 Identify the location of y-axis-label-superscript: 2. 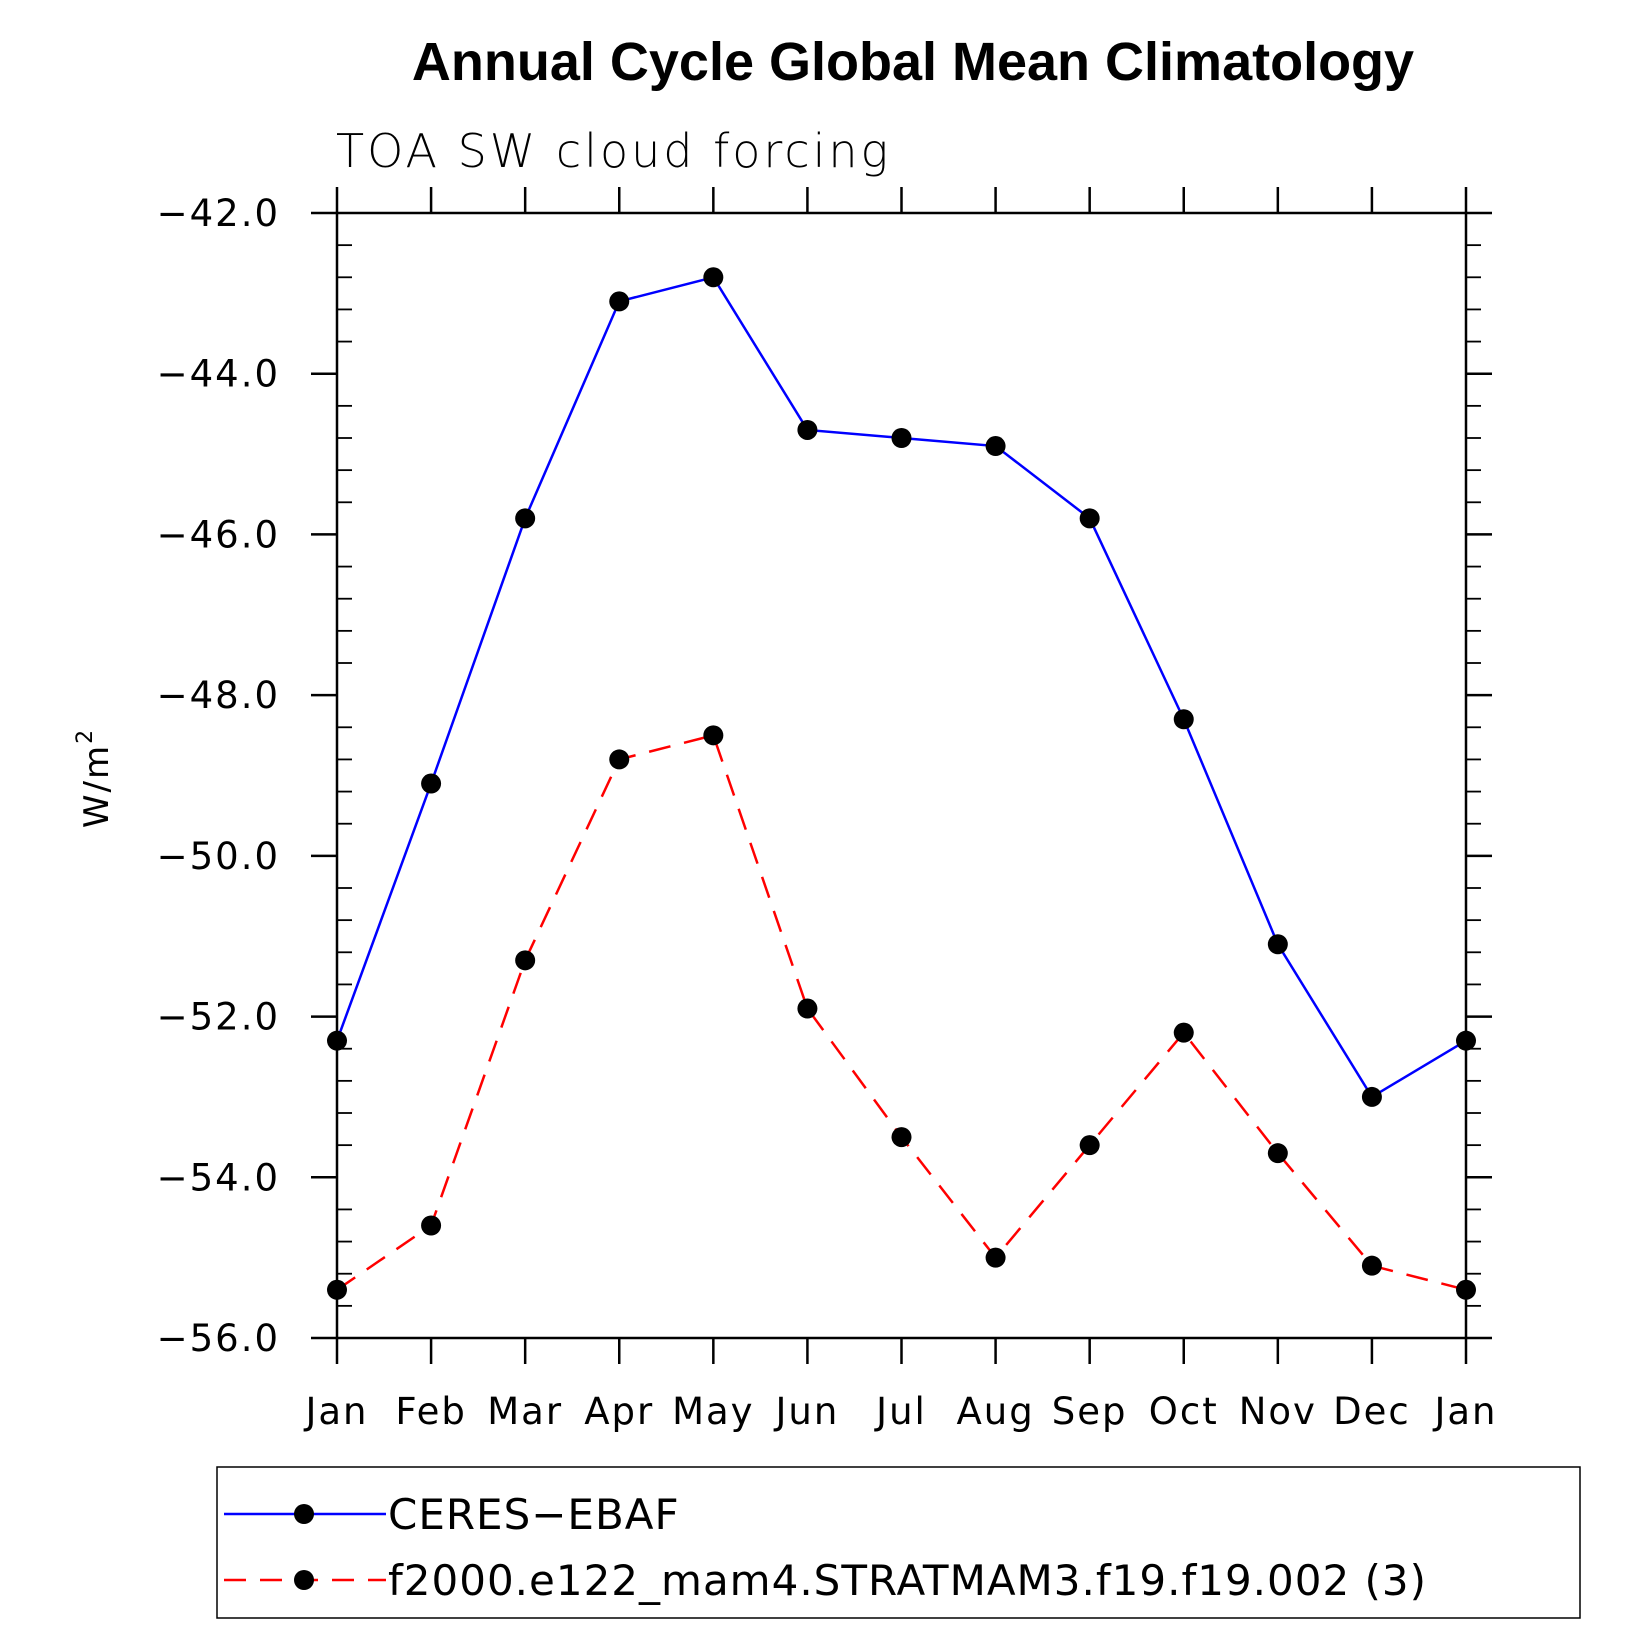
(85, 736).